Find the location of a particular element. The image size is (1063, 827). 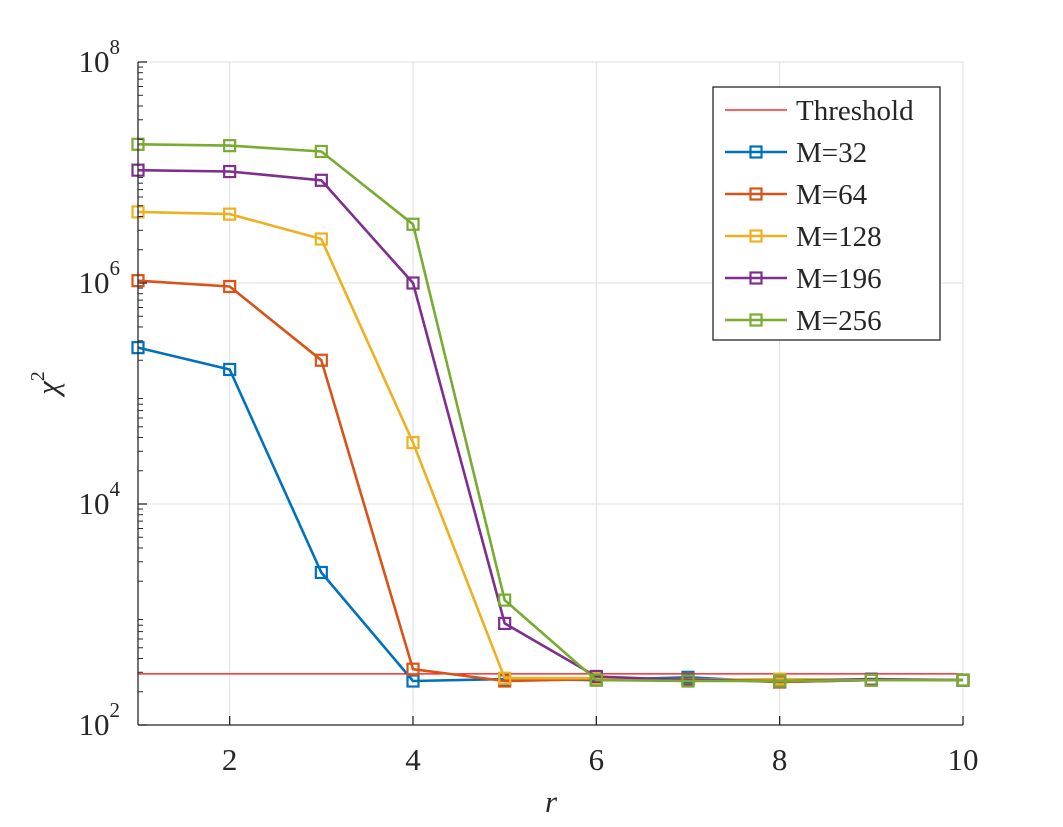

legend-entry: M=196 is located at coordinates (803, 279).